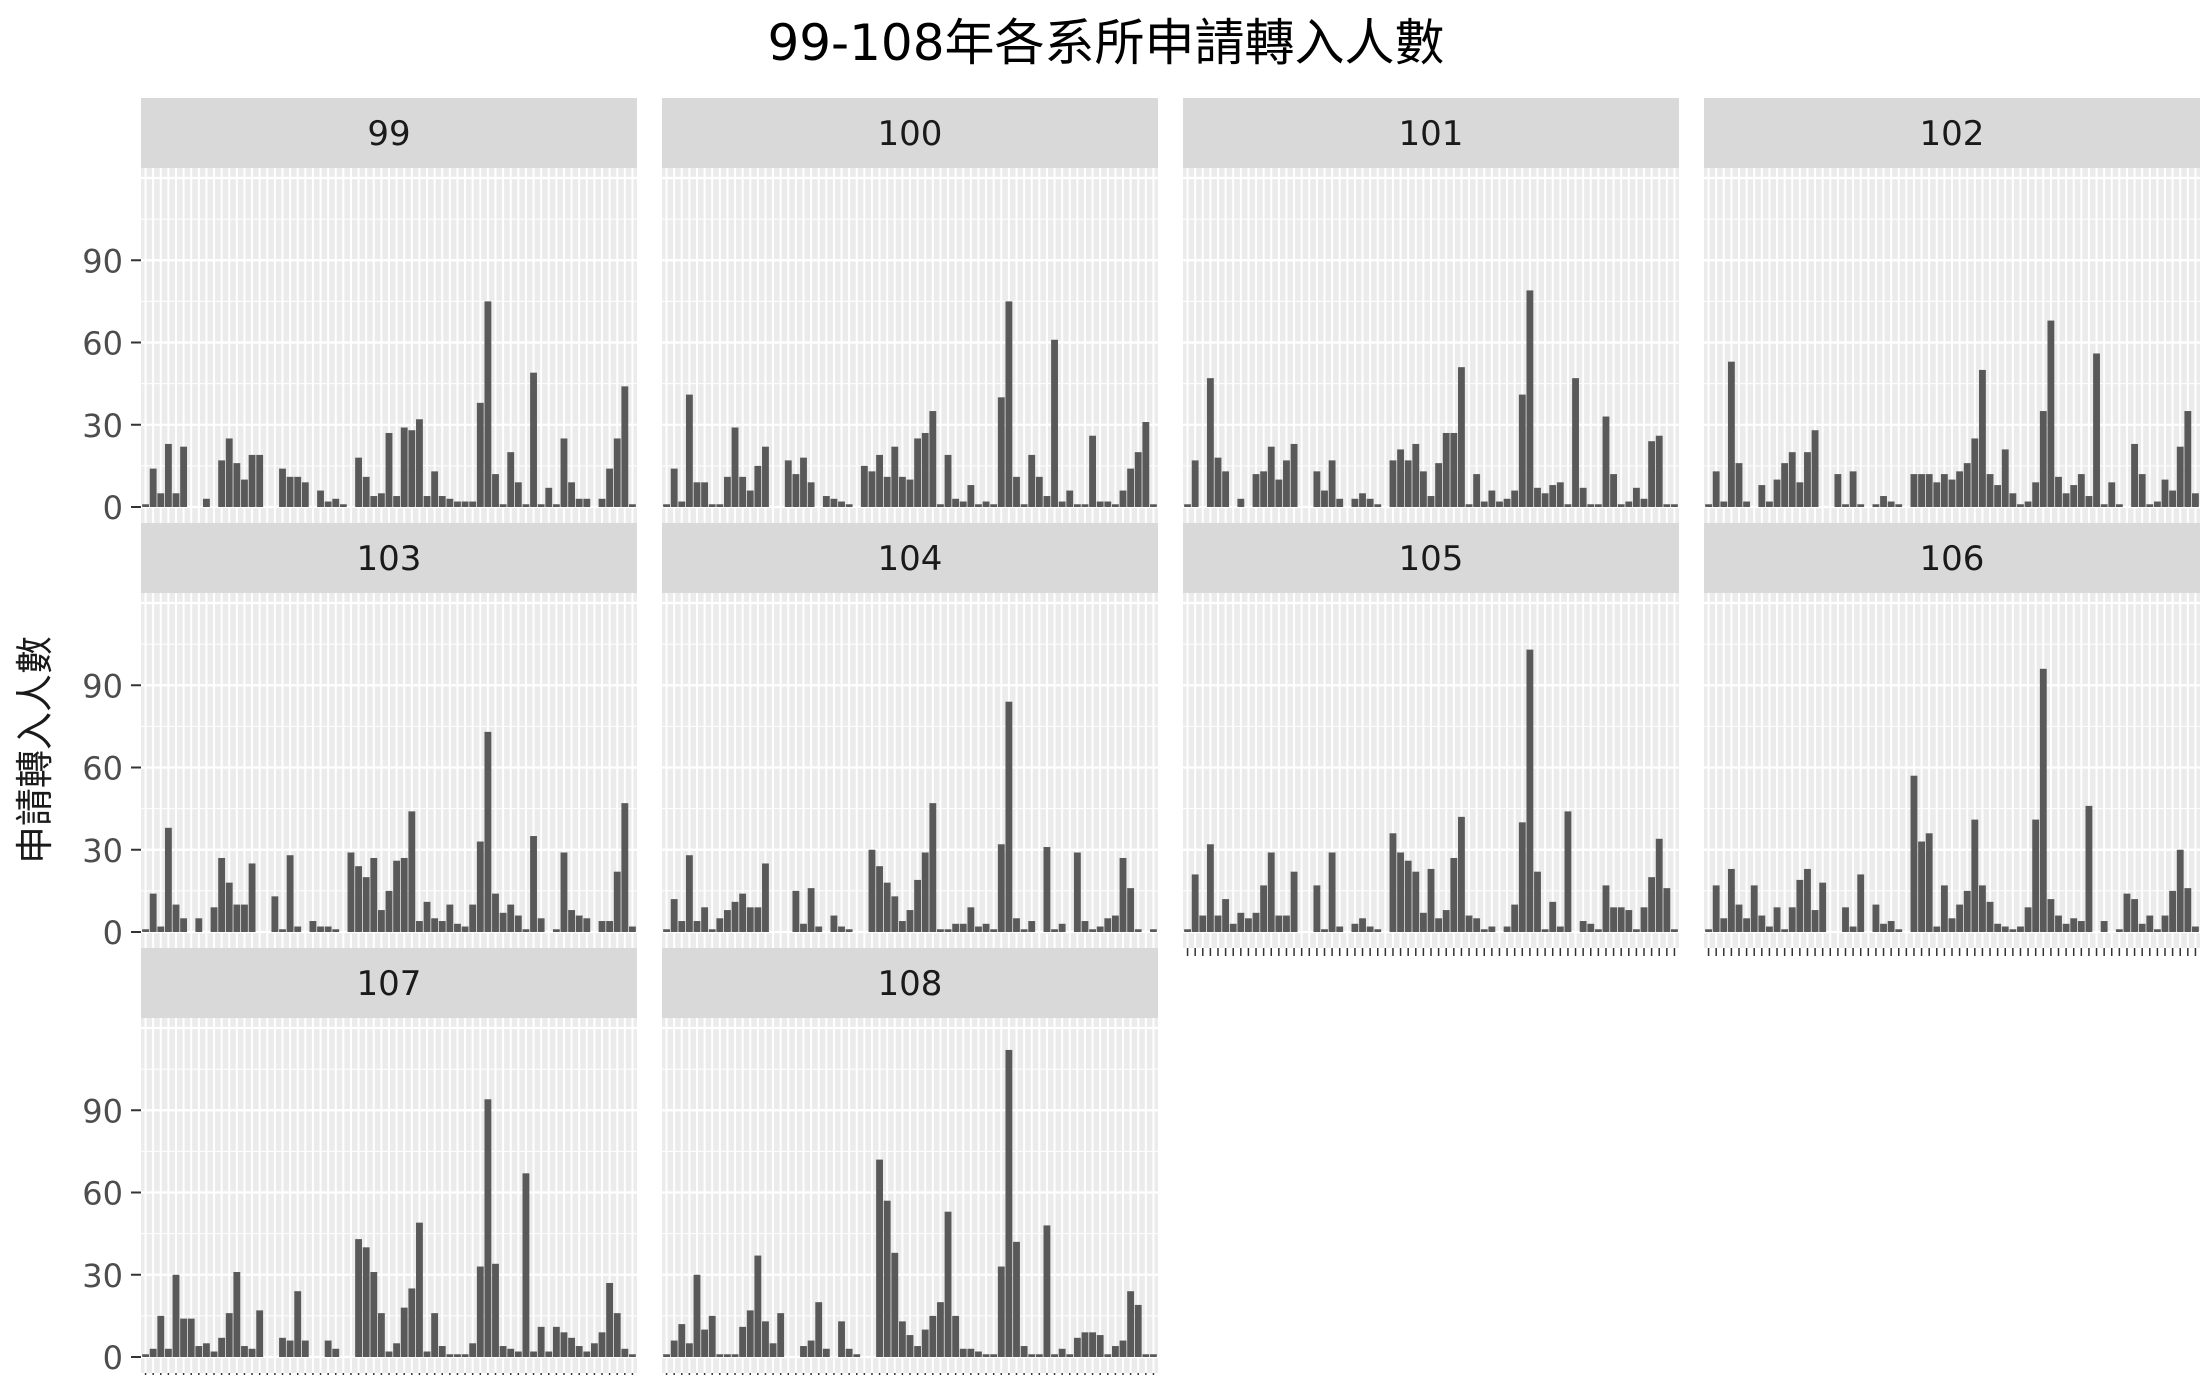 The height and width of the screenshot is (1375, 2209). I want to click on facet-strip-label: 101, so click(1431, 134).